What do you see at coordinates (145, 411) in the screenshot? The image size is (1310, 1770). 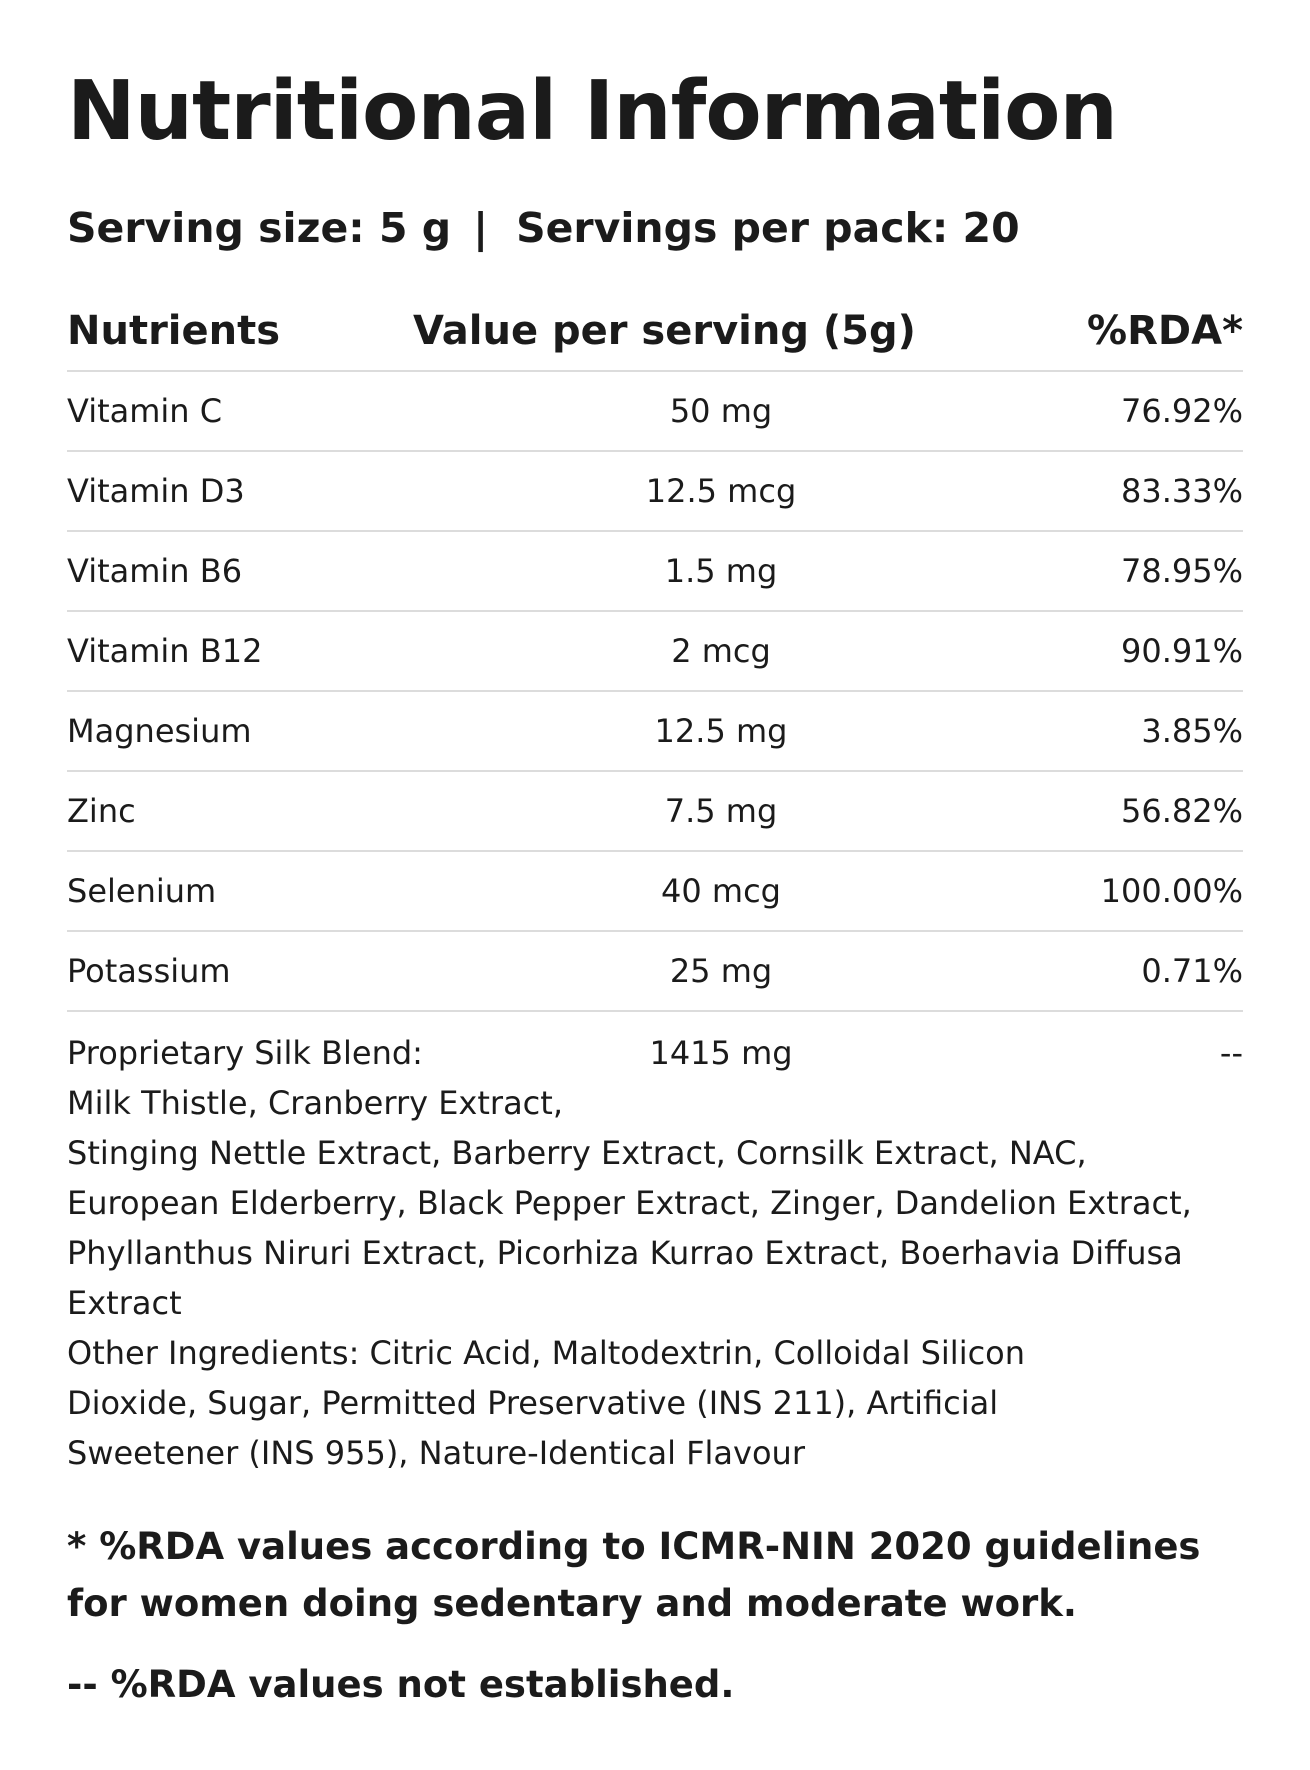 I see `nutrient-name: Vitamin C` at bounding box center [145, 411].